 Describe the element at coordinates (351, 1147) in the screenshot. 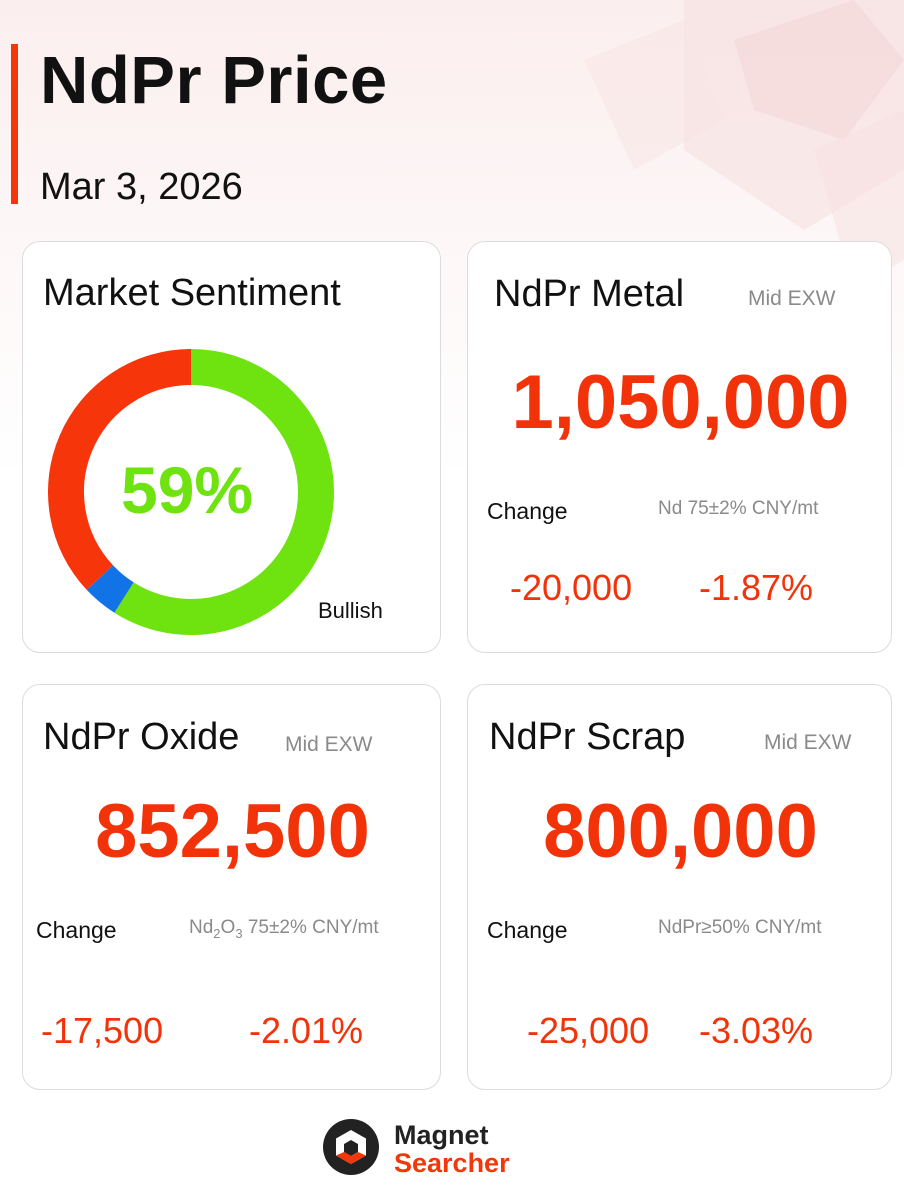

I see `magnet-logo-icon` at that location.